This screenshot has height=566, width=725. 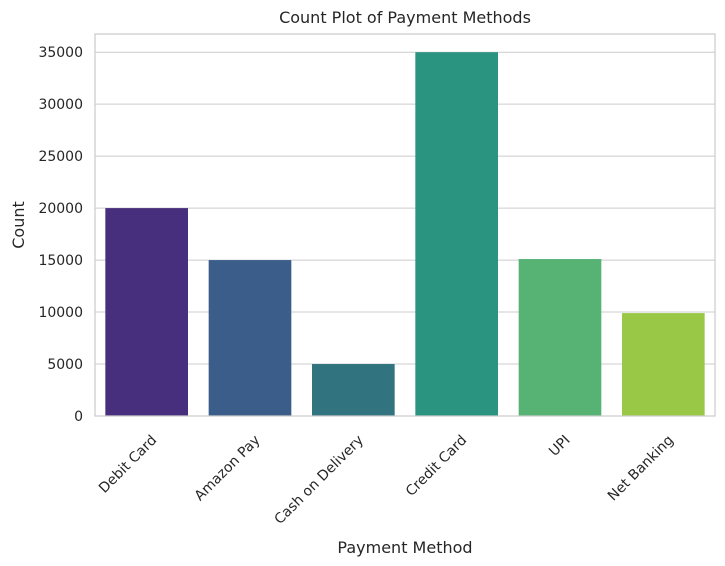 I want to click on x-tick-label: Net Banking, so click(x=641, y=468).